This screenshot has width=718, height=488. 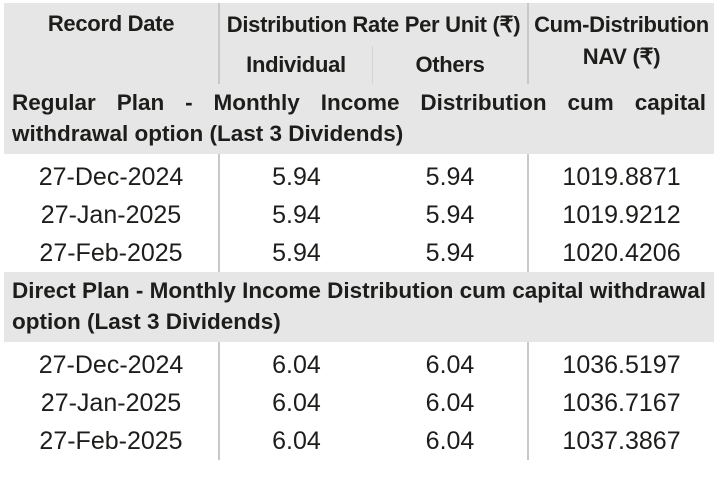 I want to click on table-row: 27-Dec-2024 5.94 5.94 1019.8871, so click(x=359, y=175).